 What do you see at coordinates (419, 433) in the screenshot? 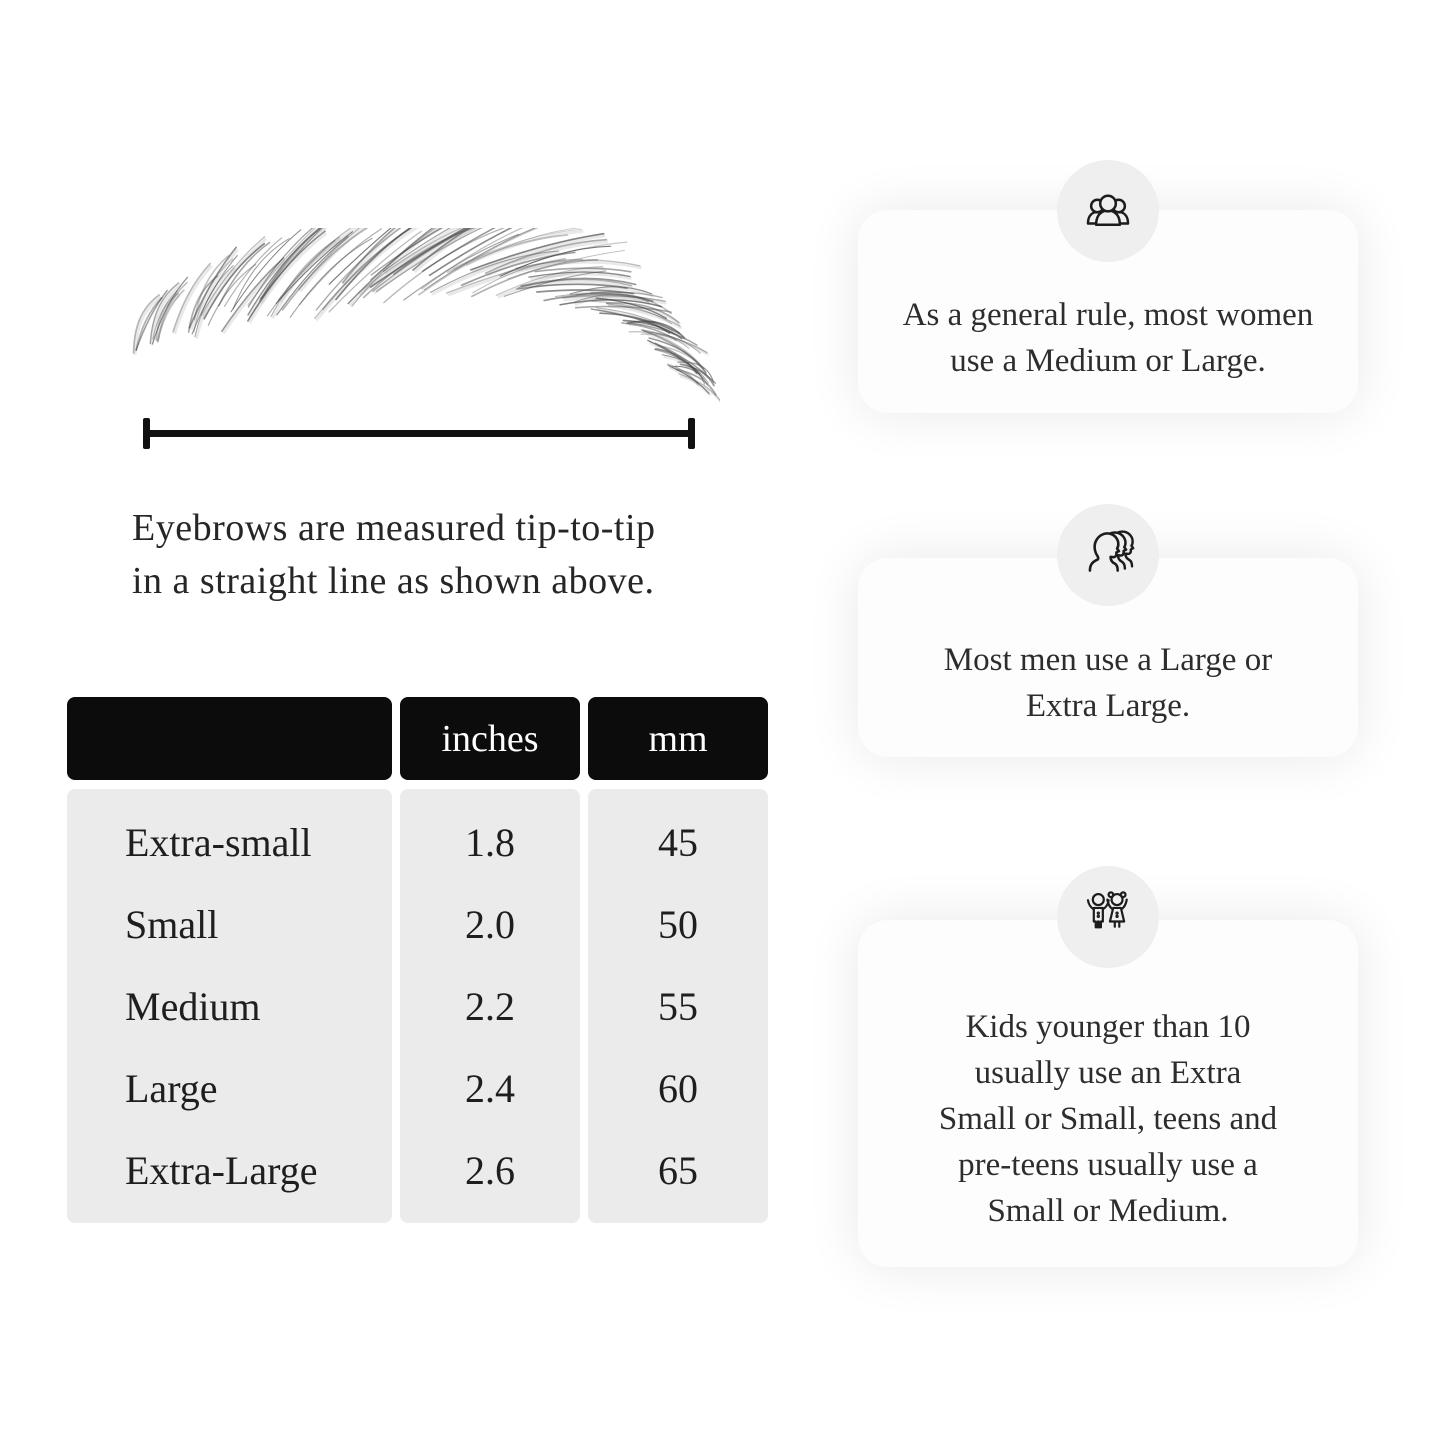
I see `measurement-line` at bounding box center [419, 433].